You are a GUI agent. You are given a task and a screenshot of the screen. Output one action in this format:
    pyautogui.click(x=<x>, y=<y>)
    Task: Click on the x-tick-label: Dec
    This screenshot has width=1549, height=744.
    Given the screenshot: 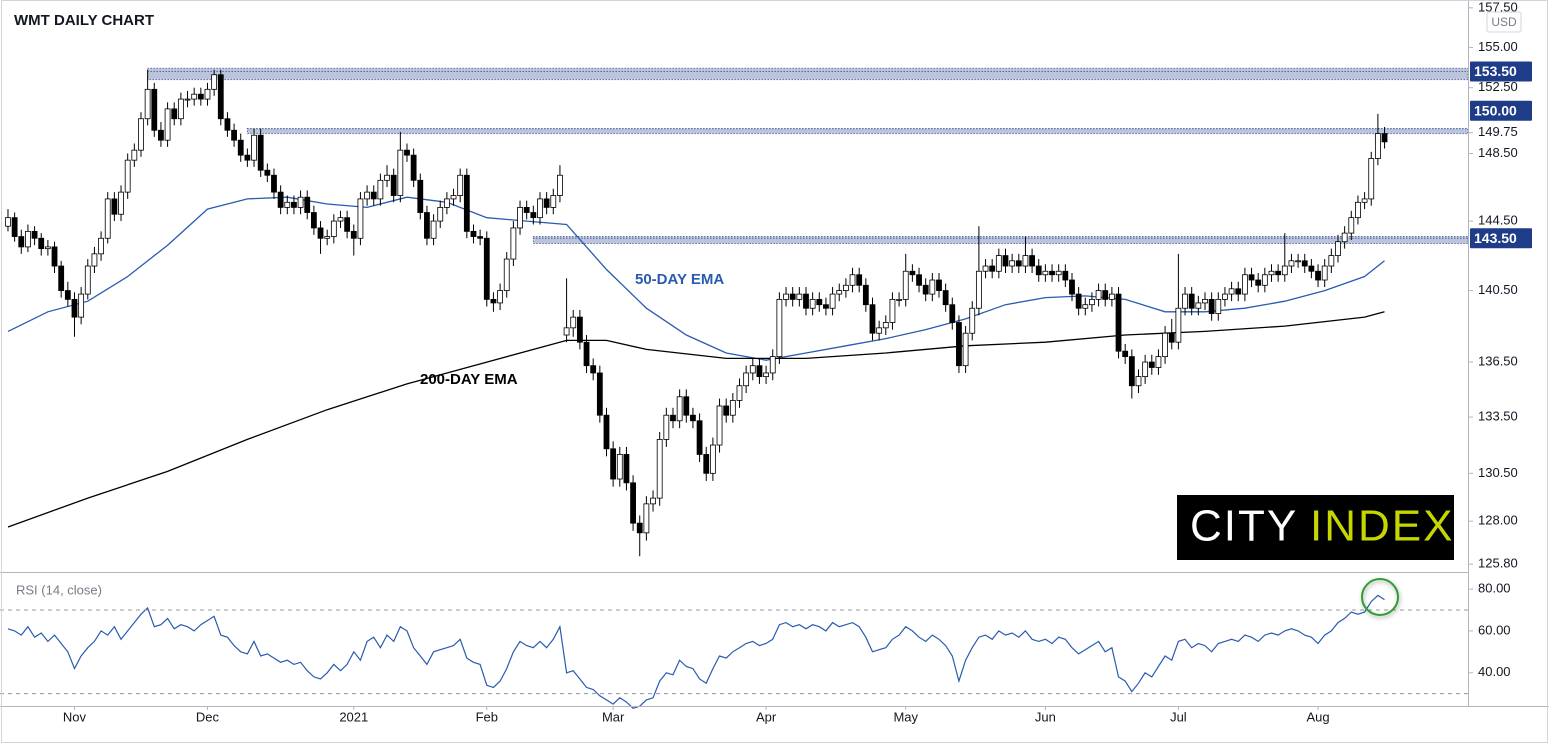 What is the action you would take?
    pyautogui.click(x=208, y=716)
    